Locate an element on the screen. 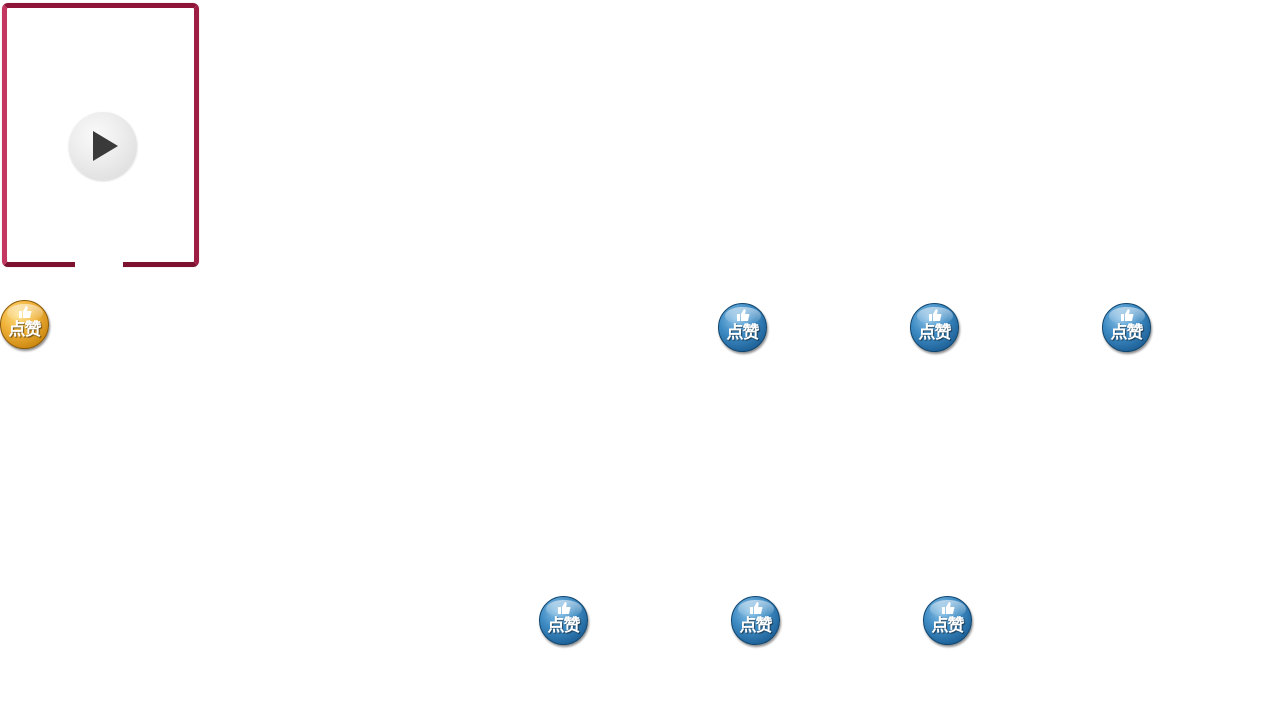  play-button is located at coordinates (103, 146).